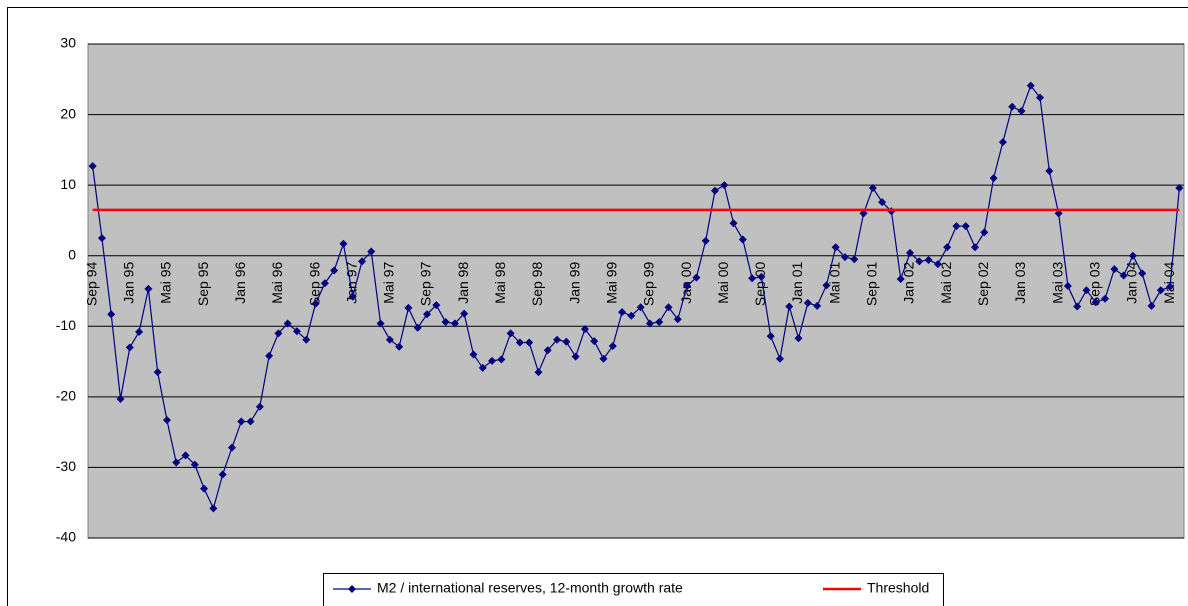 This screenshot has width=1188, height=606. Describe the element at coordinates (1094, 284) in the screenshot. I see `x-tick-label: Sep 03` at that location.